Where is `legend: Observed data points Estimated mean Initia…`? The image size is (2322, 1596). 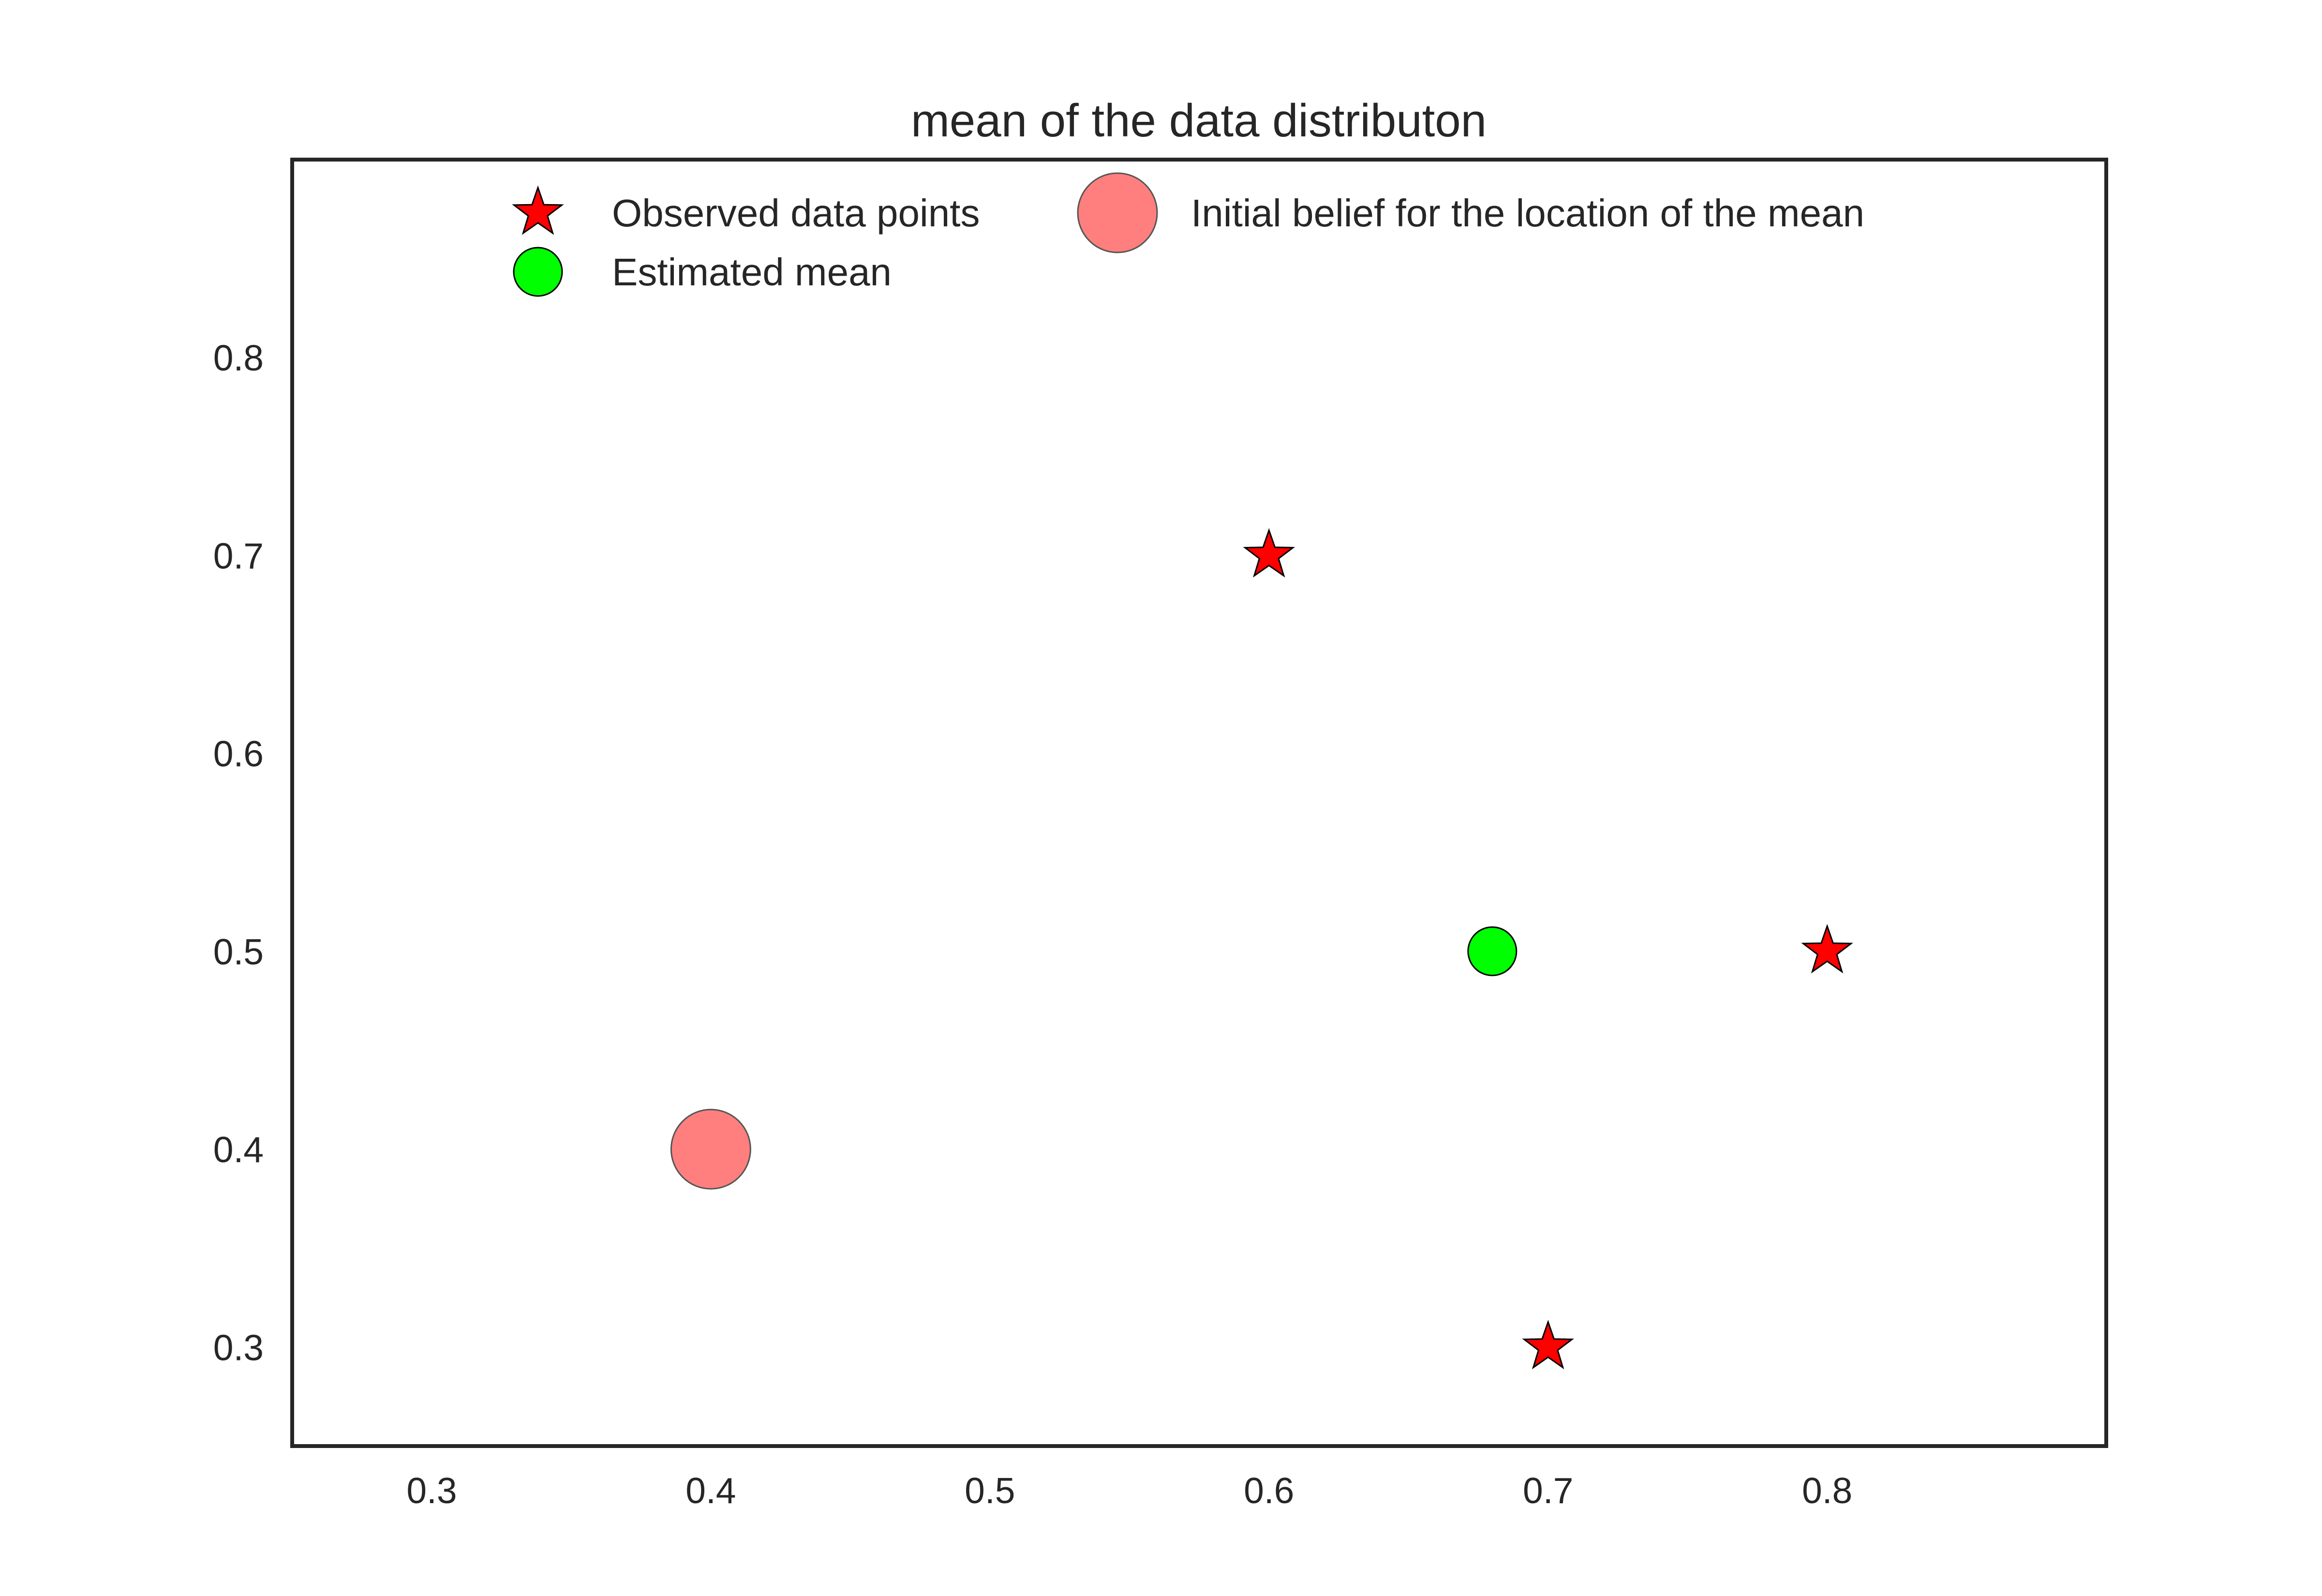
legend: Observed data points Estimated mean Initia… is located at coordinates (1188, 234).